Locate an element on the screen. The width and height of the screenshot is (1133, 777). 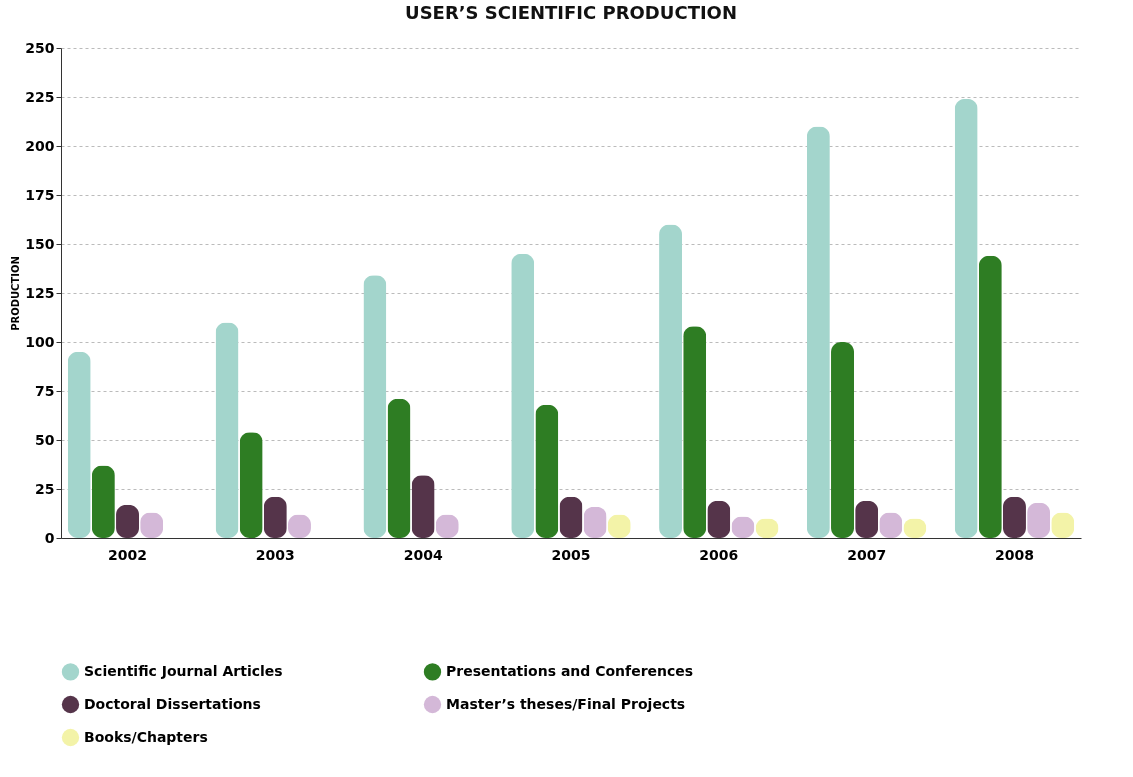
x-tick-label: 2008 is located at coordinates (1014, 554).